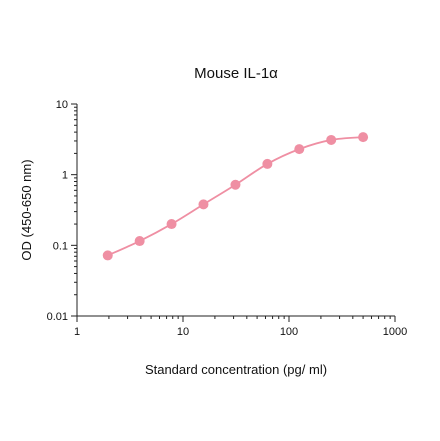 This screenshot has width=440, height=441. Describe the element at coordinates (183, 332) in the screenshot. I see `x-tick-label: 10` at that location.